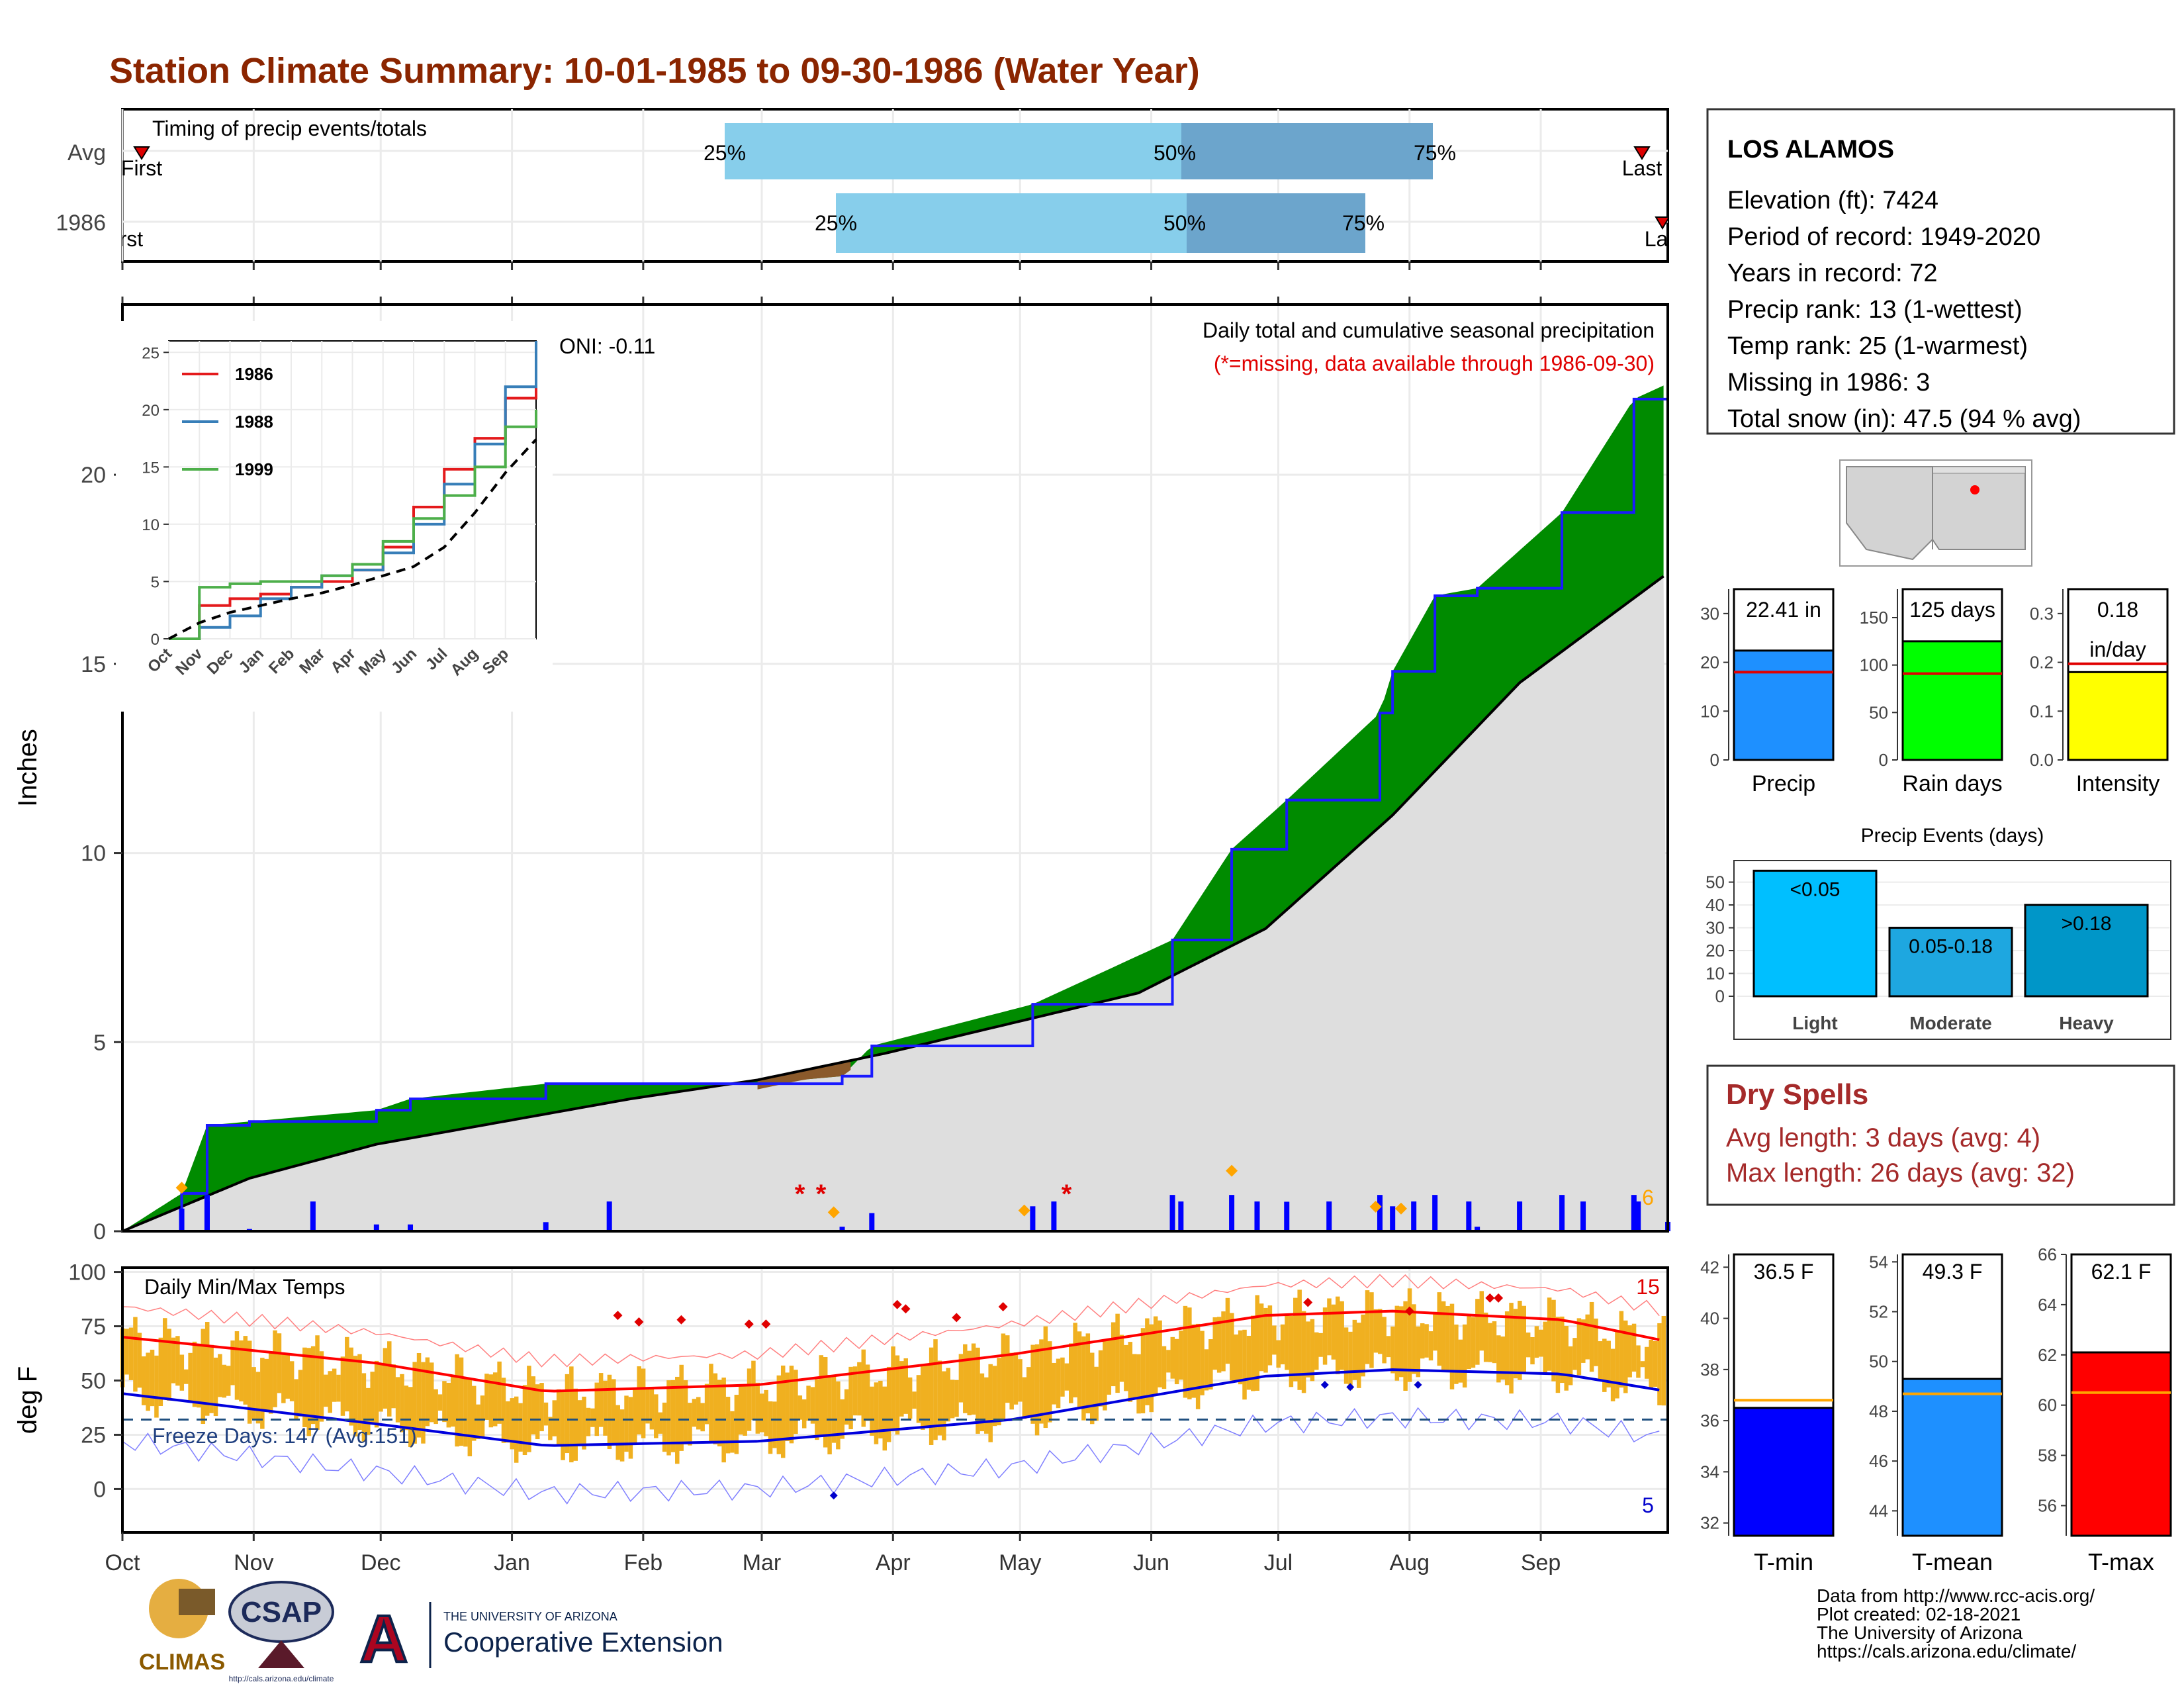 This screenshot has height=1688, width=2184. Describe the element at coordinates (1832, 273) in the screenshot. I see `station-years: Years in record: 72` at that location.